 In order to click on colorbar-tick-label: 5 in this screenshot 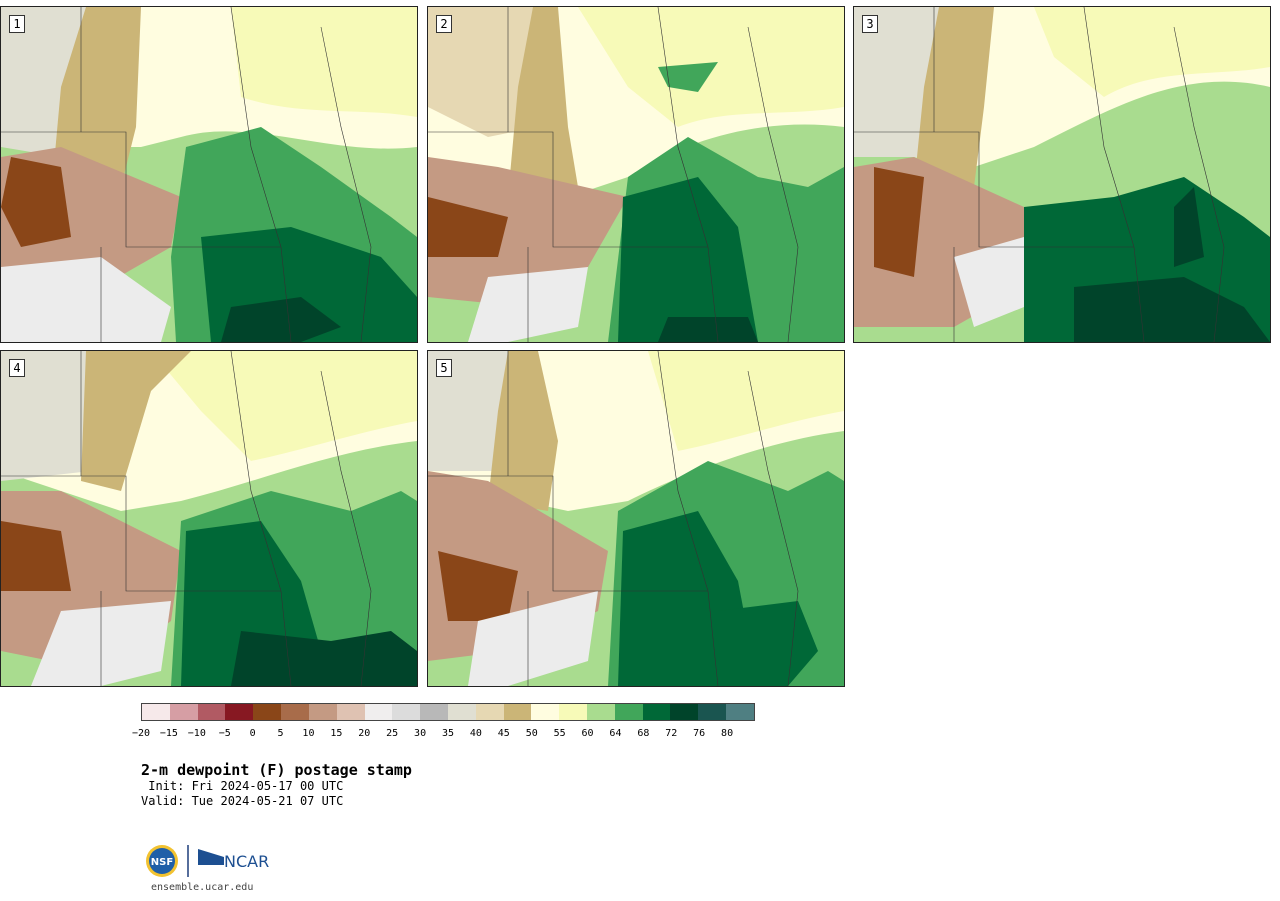, I will do `click(280, 733)`.